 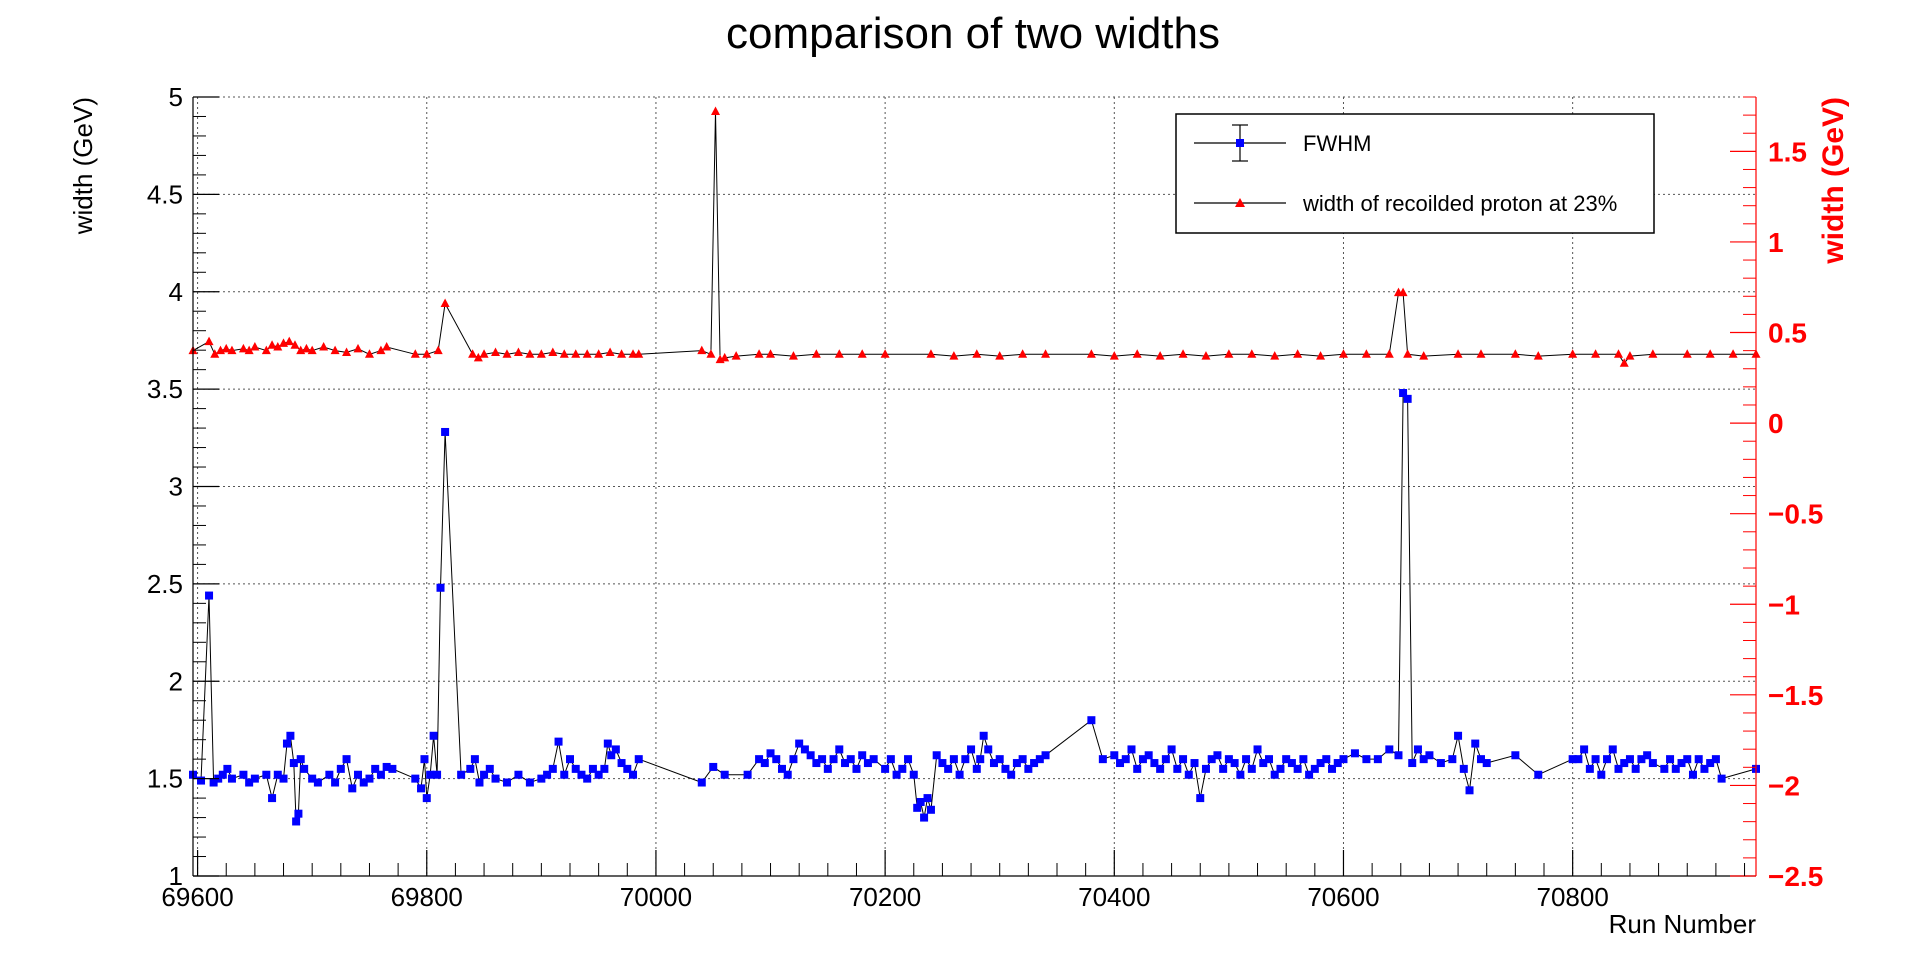 What do you see at coordinates (1787, 151) in the screenshot?
I see `right-tick-label: 1.5` at bounding box center [1787, 151].